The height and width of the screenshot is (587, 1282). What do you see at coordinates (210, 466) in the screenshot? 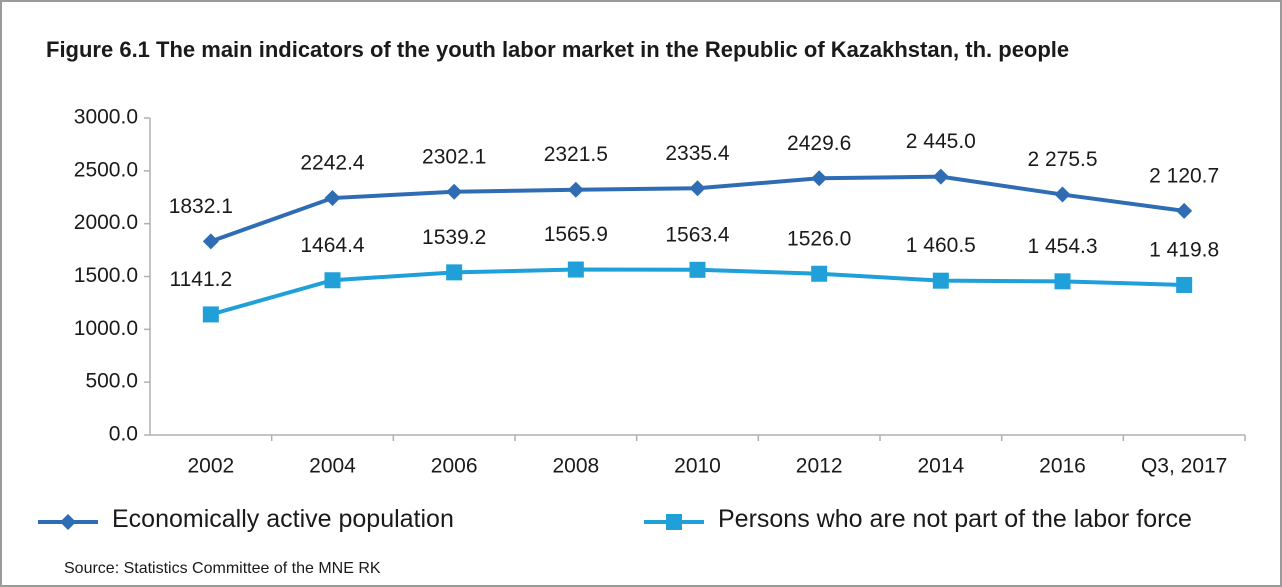
I see `x-tick-label: 2002` at bounding box center [210, 466].